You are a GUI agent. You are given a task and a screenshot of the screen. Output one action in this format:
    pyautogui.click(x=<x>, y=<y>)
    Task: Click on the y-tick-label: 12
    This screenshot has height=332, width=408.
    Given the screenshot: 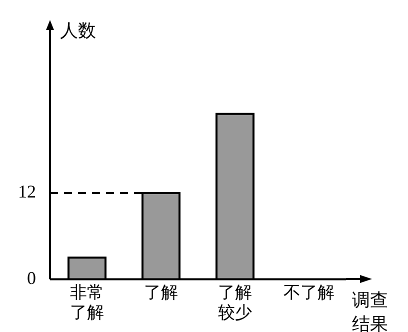 What is the action you would take?
    pyautogui.click(x=27, y=192)
    